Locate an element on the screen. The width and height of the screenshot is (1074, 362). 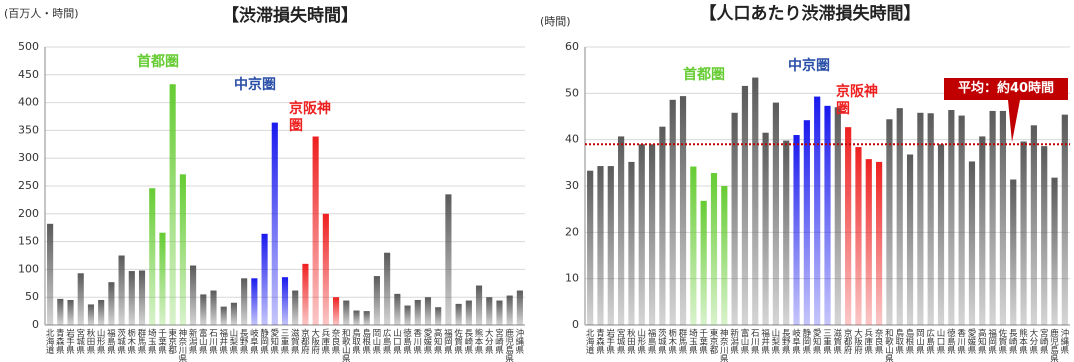
x-tick-label: 岡山県 is located at coordinates (377, 342).